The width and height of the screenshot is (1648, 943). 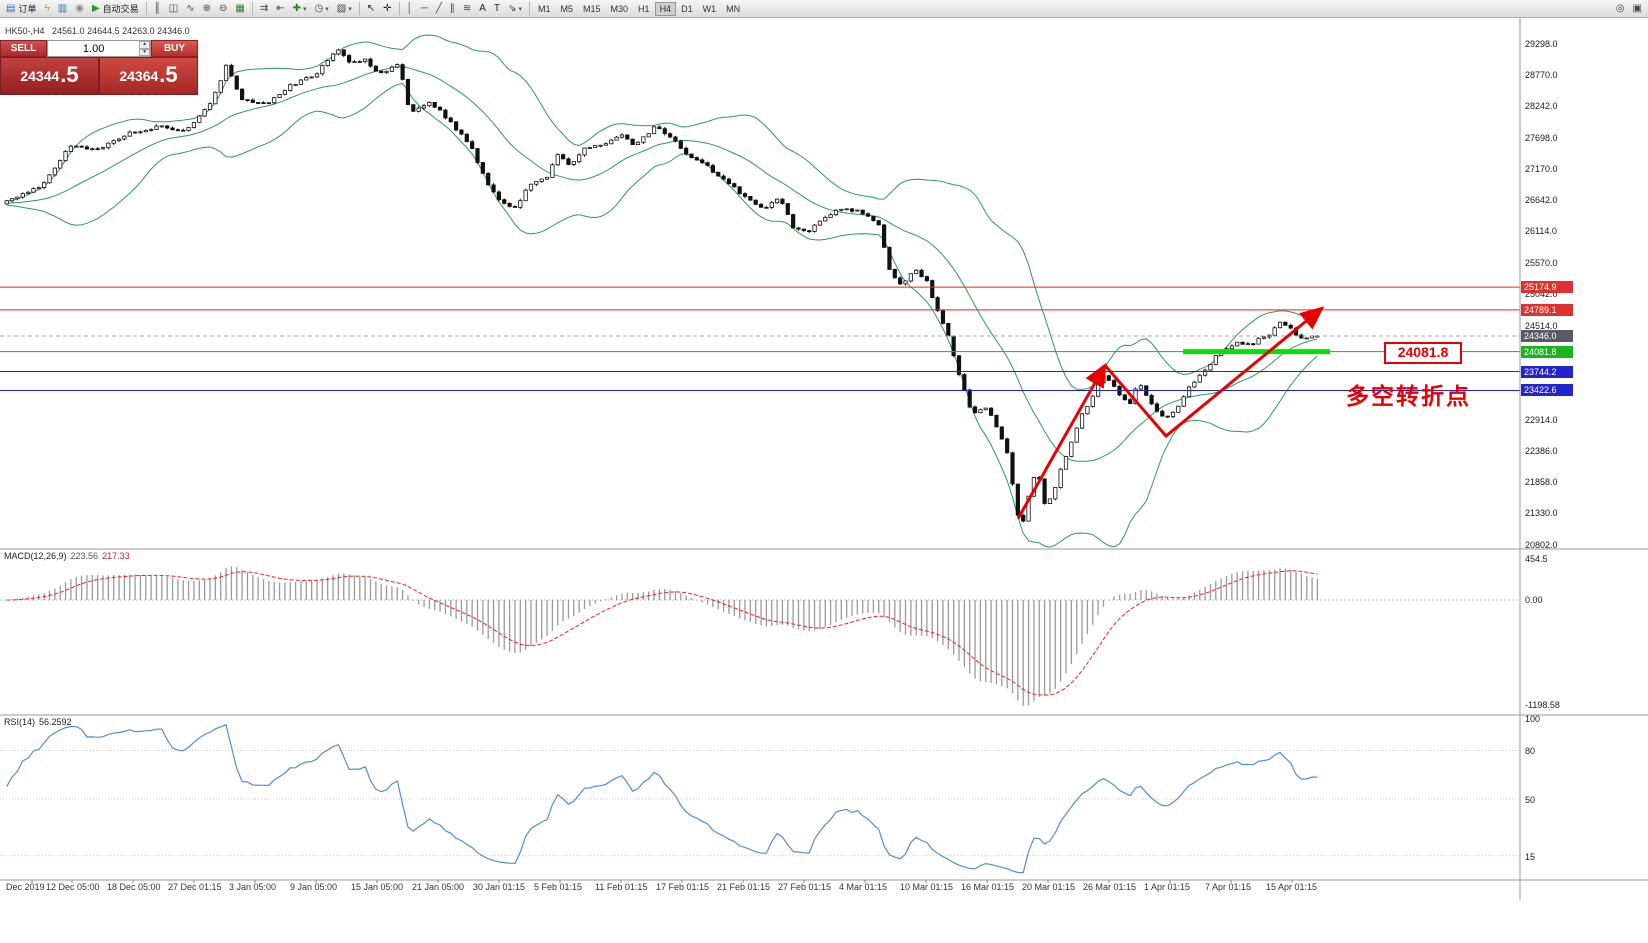 I want to click on line-chart-icon-glyph-icon: ∿, so click(x=190, y=8).